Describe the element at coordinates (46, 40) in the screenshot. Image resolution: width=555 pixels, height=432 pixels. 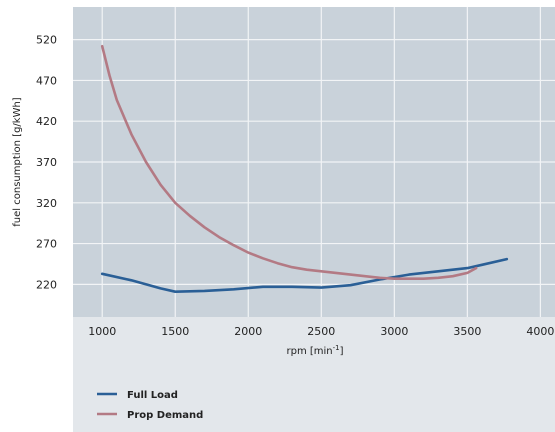
I see `y-tick-label: 520` at that location.